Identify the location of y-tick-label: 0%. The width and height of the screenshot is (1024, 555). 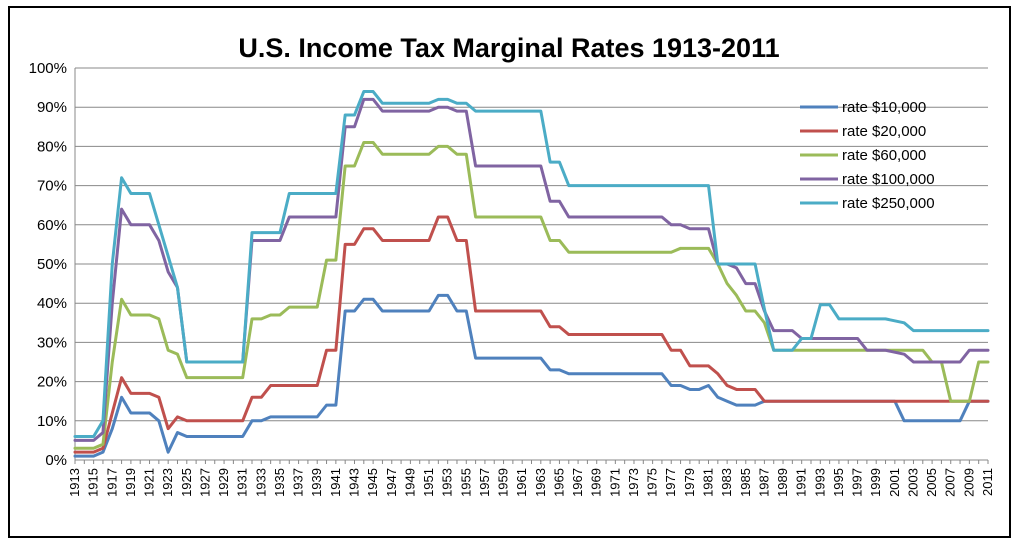
(56, 460).